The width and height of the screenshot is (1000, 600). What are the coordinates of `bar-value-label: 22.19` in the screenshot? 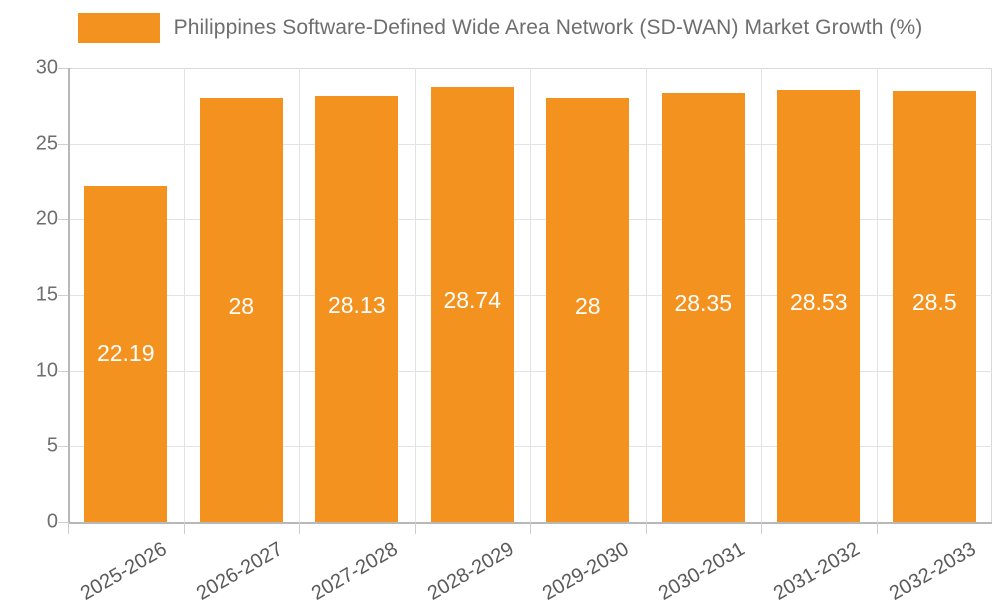 It's located at (125, 353).